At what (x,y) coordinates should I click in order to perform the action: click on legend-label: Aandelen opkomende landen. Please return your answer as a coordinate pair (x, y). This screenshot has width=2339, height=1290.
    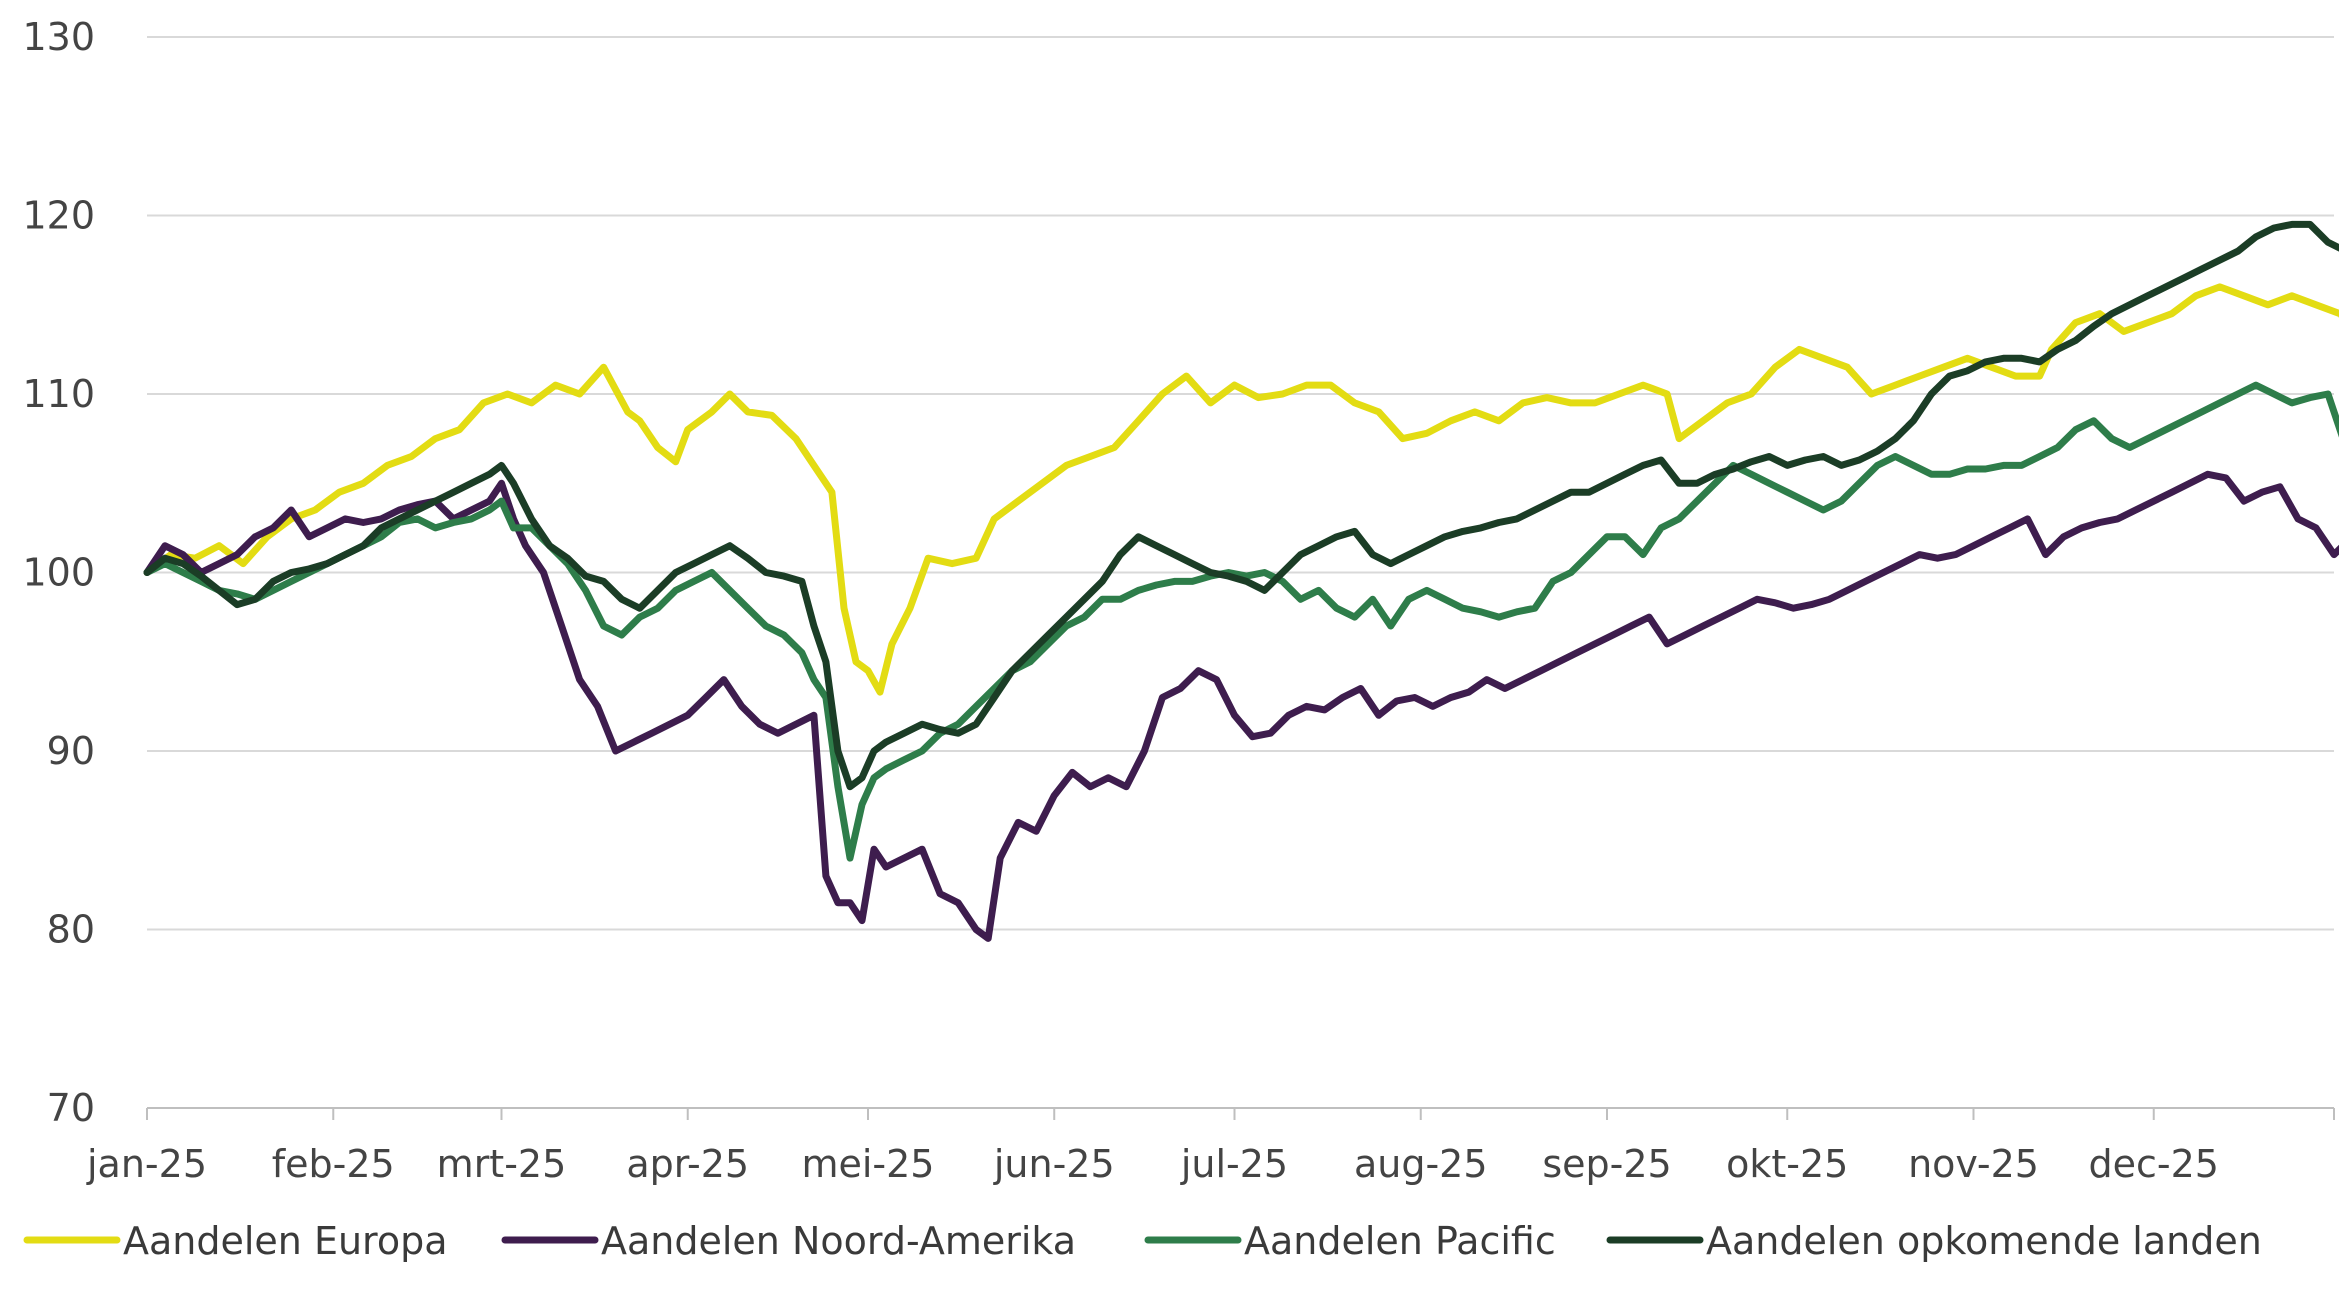
    Looking at the image, I should click on (1984, 1241).